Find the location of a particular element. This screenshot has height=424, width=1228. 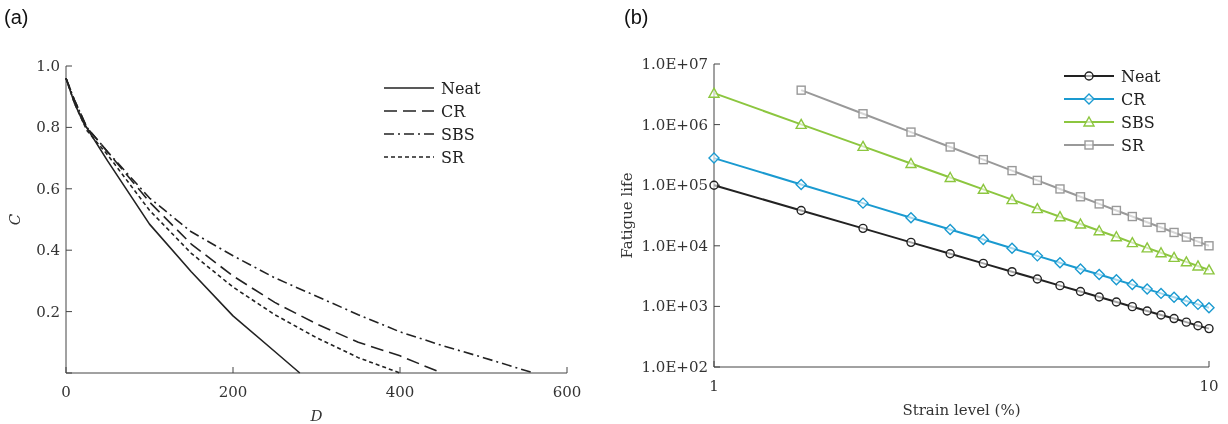

x-axis-title: Strain level (%) is located at coordinates (961, 410).